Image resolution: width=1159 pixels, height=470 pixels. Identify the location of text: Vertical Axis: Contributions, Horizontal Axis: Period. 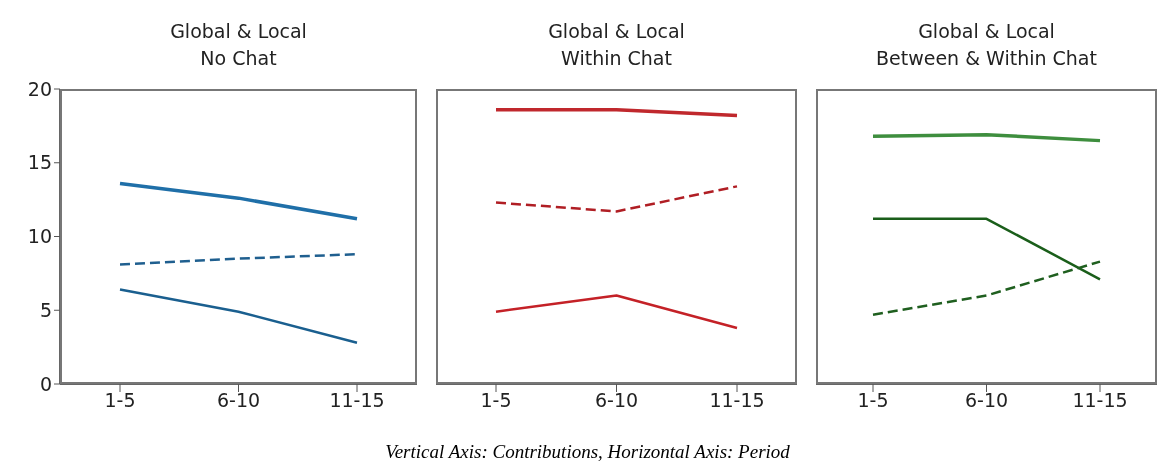
(587, 452).